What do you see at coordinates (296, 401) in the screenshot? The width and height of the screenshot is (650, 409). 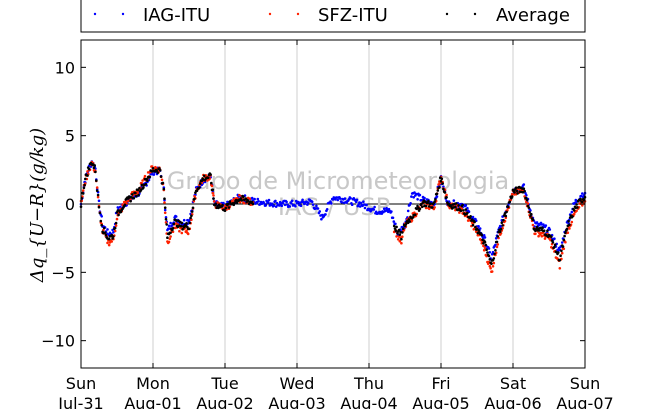 I see `x-tick-label-date: Aug-03` at bounding box center [296, 401].